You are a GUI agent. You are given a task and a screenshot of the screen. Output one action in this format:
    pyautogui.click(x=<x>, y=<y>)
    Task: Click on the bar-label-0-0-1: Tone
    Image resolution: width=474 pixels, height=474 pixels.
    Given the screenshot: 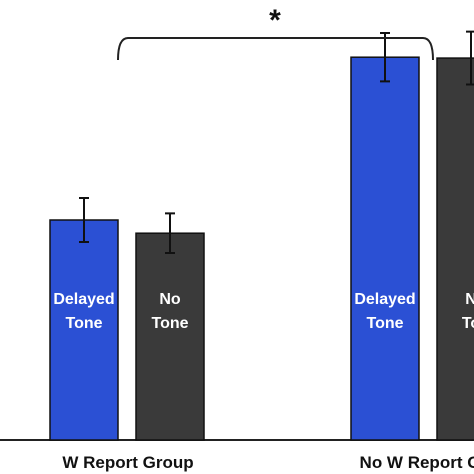 What is the action you would take?
    pyautogui.click(x=83, y=323)
    